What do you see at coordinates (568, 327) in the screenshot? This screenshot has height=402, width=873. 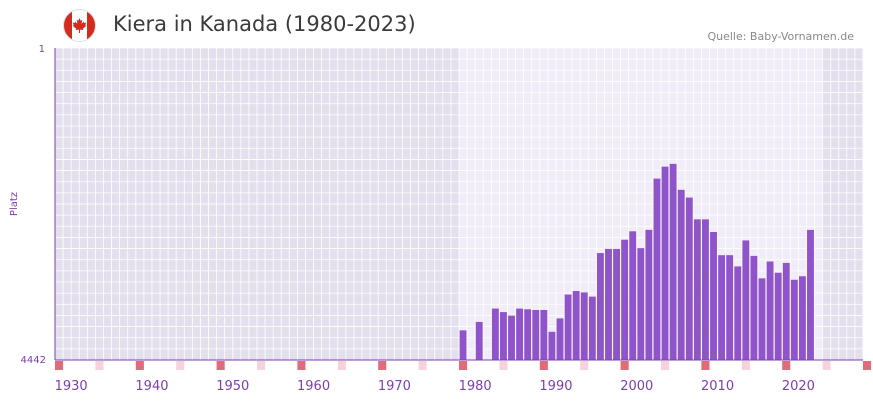 I see `bar-1991` at bounding box center [568, 327].